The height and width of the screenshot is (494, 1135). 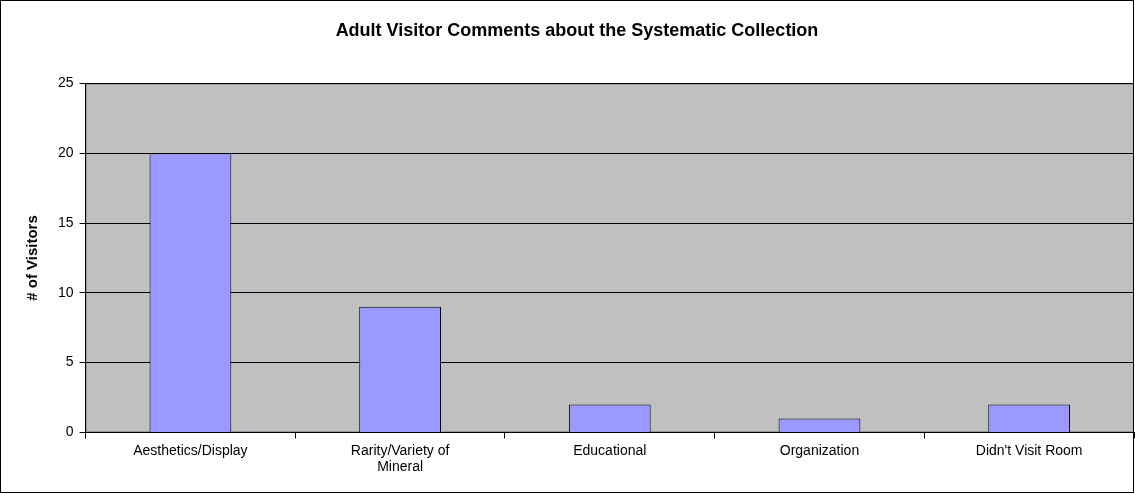 I want to click on y-axis-title: # of Visitors, so click(x=32, y=258).